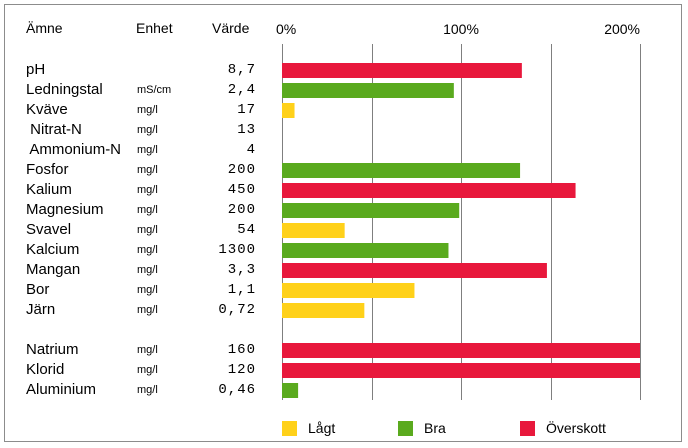  Describe the element at coordinates (61, 389) in the screenshot. I see `row-name-15: Aluminium` at that location.